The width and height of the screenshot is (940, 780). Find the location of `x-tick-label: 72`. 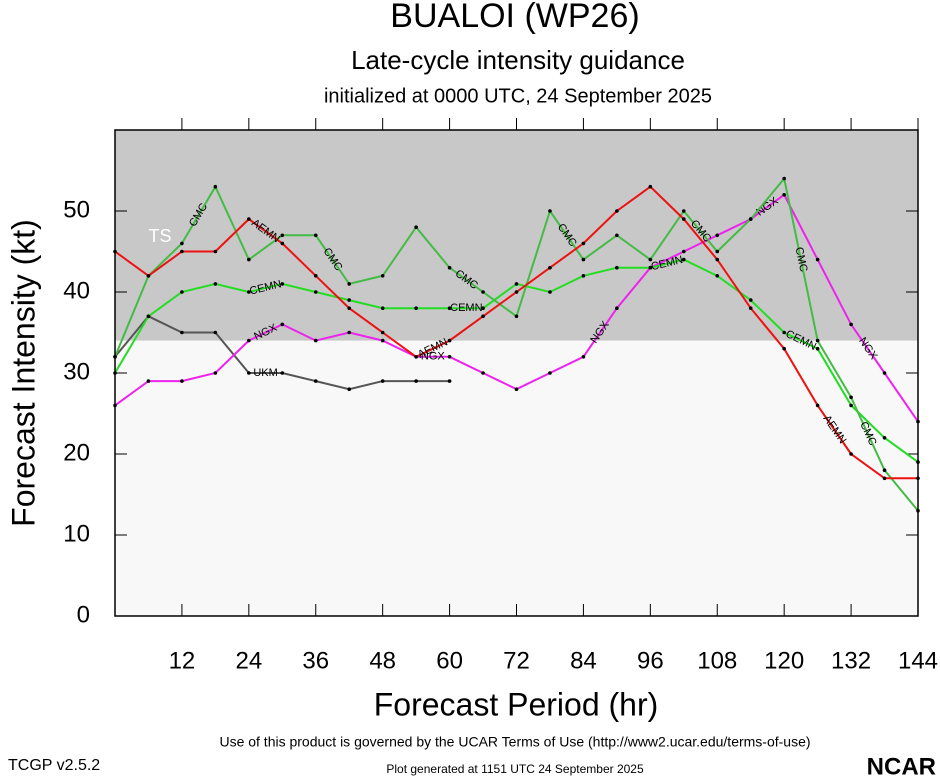

x-tick-label: 72 is located at coordinates (516, 660).